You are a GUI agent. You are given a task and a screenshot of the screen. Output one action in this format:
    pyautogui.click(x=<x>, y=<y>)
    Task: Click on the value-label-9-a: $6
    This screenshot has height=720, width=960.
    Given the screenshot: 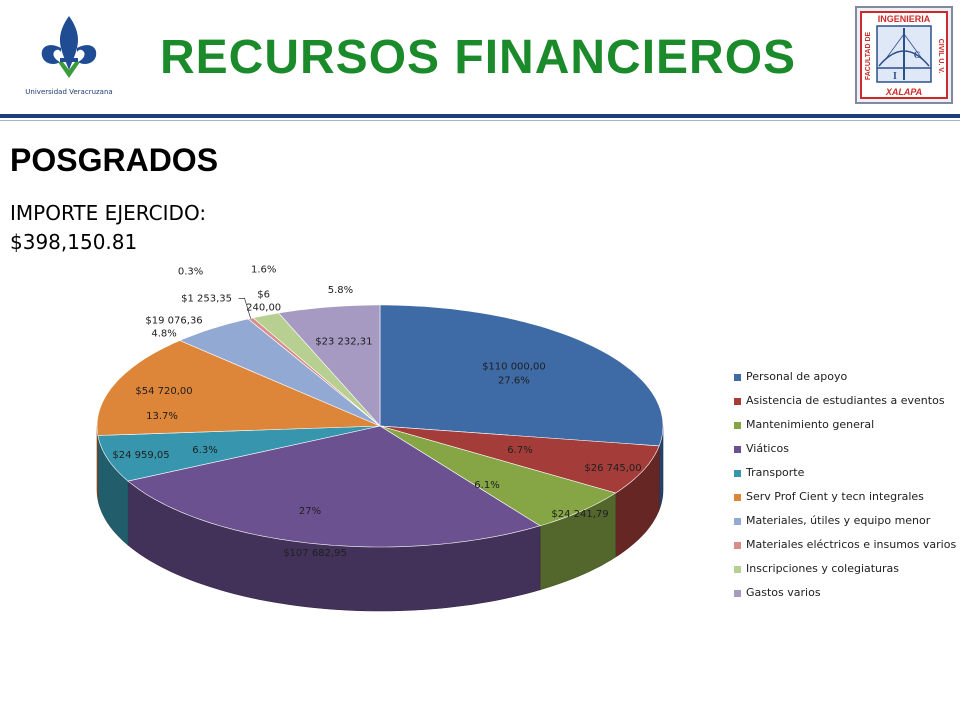 What is the action you would take?
    pyautogui.click(x=263, y=294)
    